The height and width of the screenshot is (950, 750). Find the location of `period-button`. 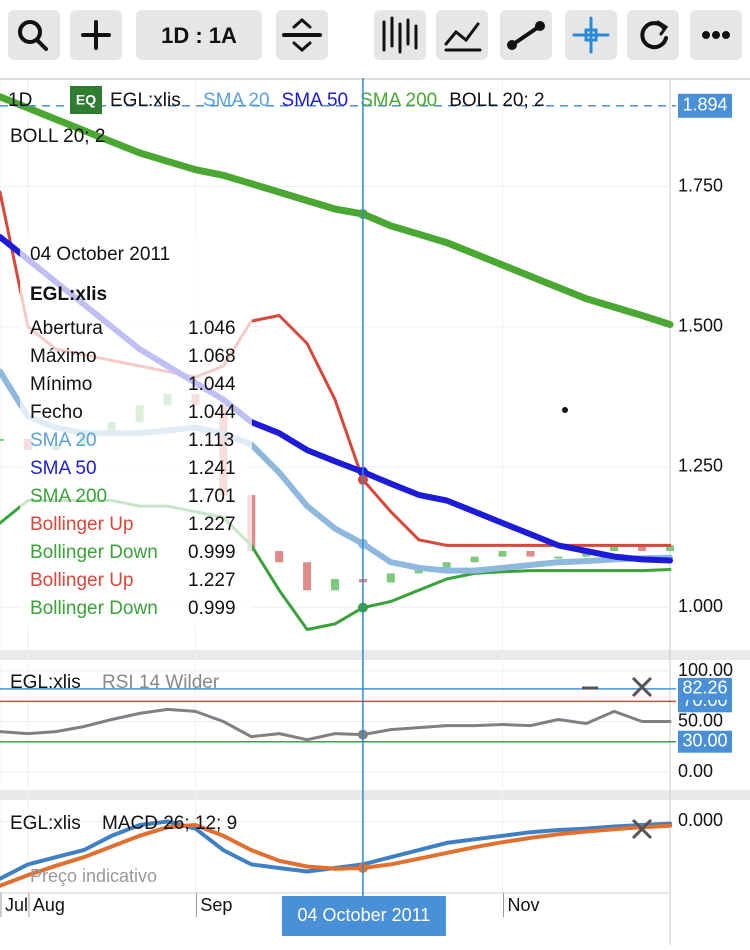

period-button is located at coordinates (199, 35).